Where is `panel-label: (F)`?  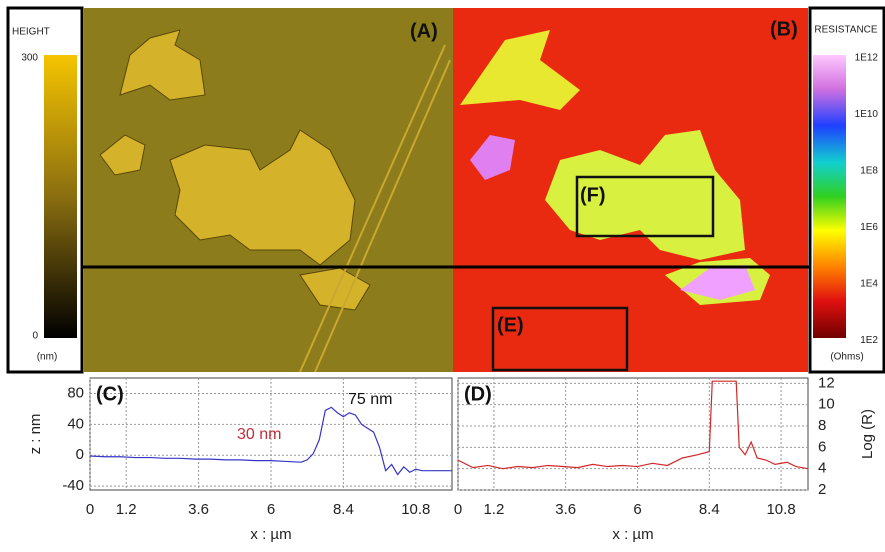 panel-label: (F) is located at coordinates (593, 195).